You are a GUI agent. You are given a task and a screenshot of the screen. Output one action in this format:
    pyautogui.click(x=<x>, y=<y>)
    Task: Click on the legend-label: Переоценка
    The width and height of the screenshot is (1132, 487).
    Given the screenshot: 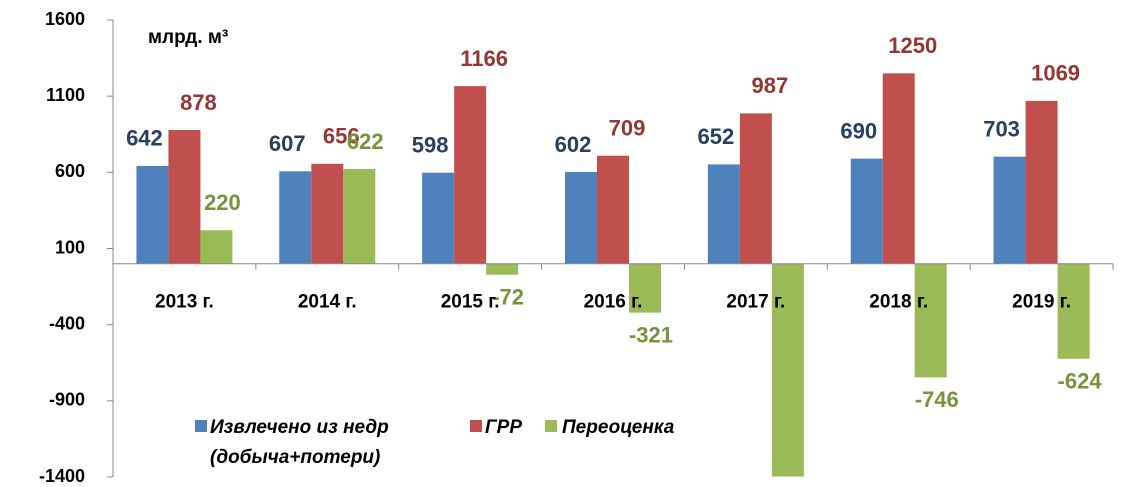 What is the action you would take?
    pyautogui.click(x=618, y=427)
    